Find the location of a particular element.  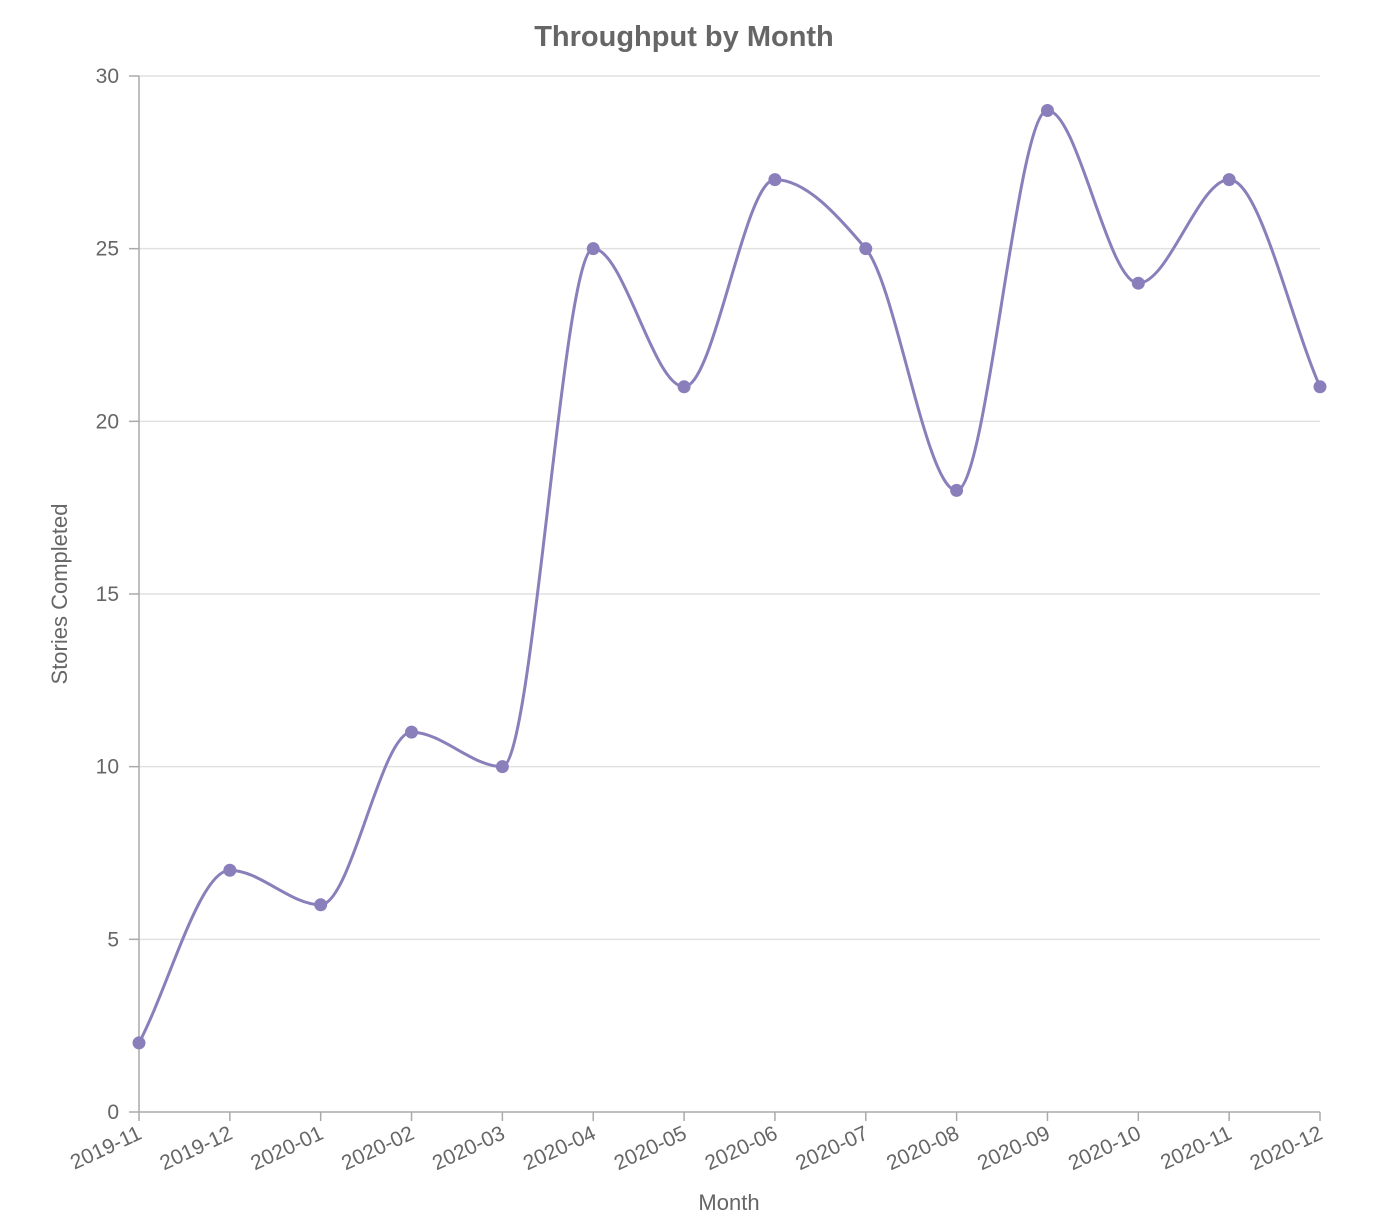

y-tick-label-20: 20 is located at coordinates (107, 421).